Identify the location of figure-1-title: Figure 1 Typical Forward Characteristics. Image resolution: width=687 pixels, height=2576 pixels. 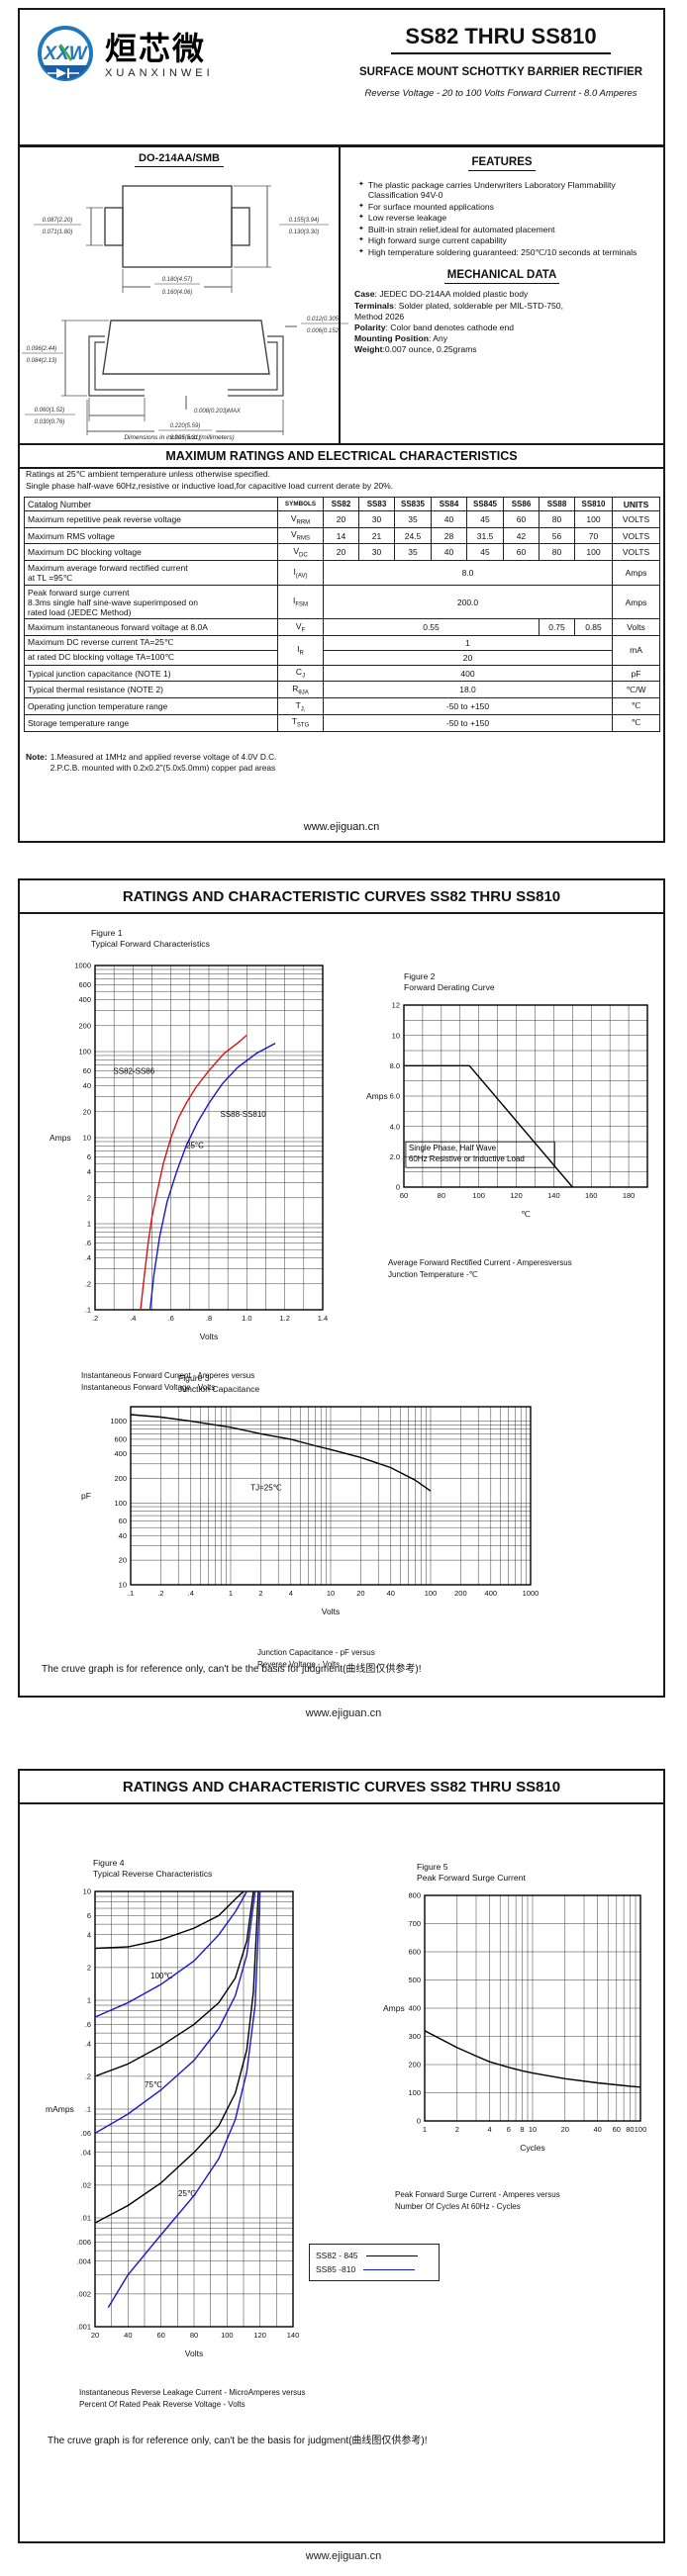
(151, 939).